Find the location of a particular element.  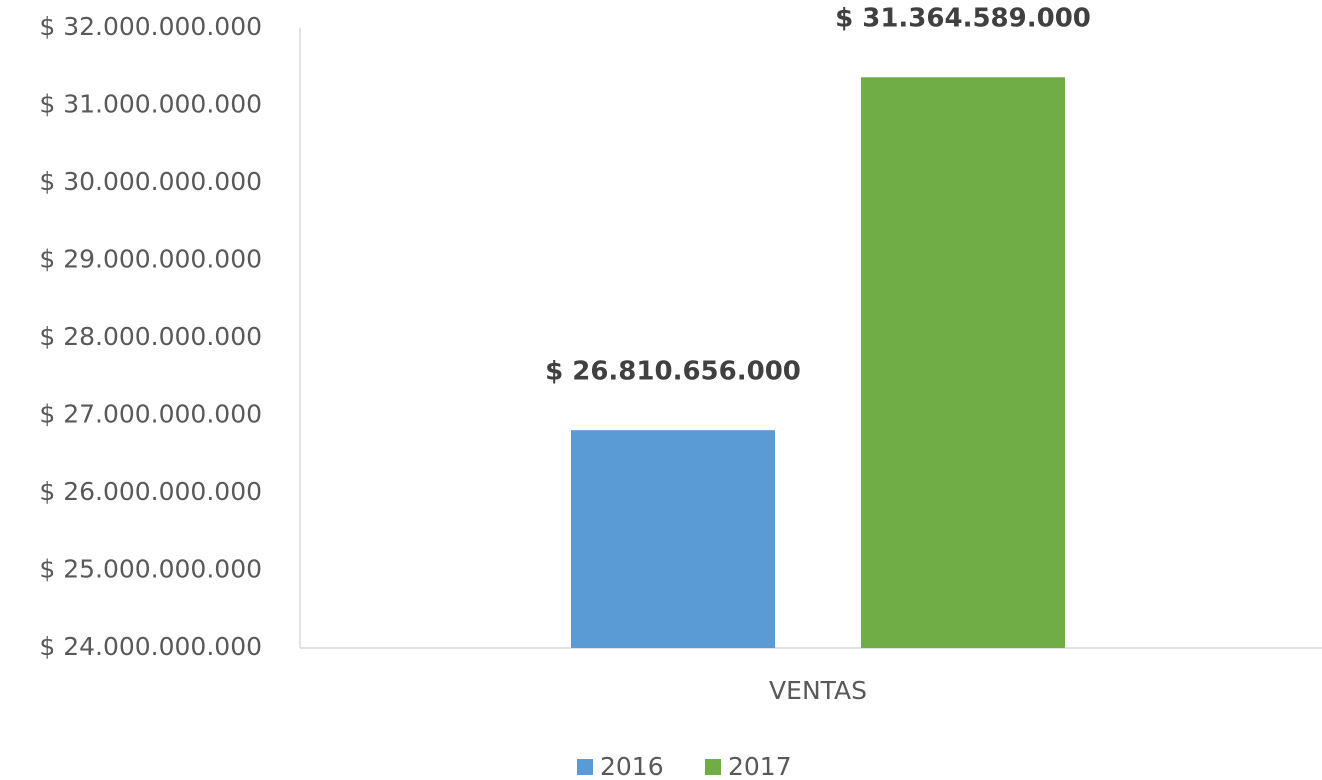

x-tick-label: VENTAS is located at coordinates (818, 690).